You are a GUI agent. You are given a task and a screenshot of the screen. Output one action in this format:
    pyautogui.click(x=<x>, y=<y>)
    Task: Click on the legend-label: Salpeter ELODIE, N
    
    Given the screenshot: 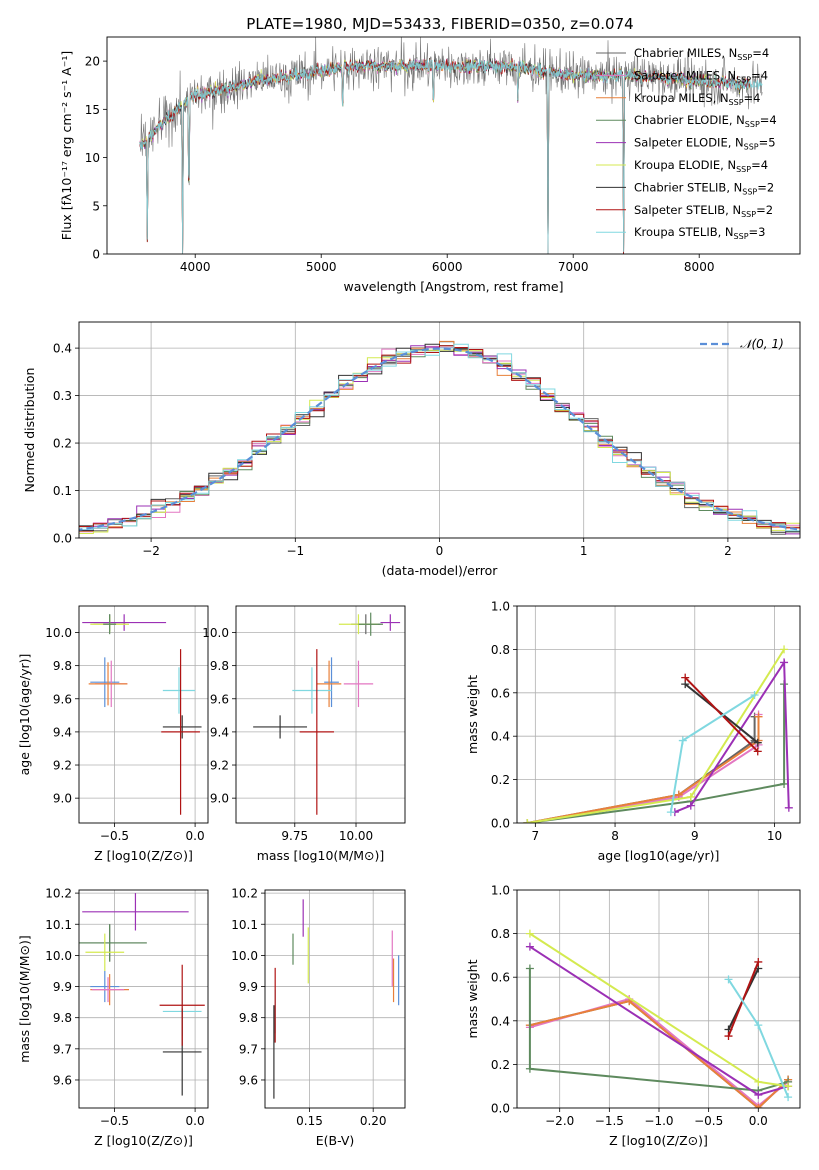 What is the action you would take?
    pyautogui.click(x=689, y=143)
    